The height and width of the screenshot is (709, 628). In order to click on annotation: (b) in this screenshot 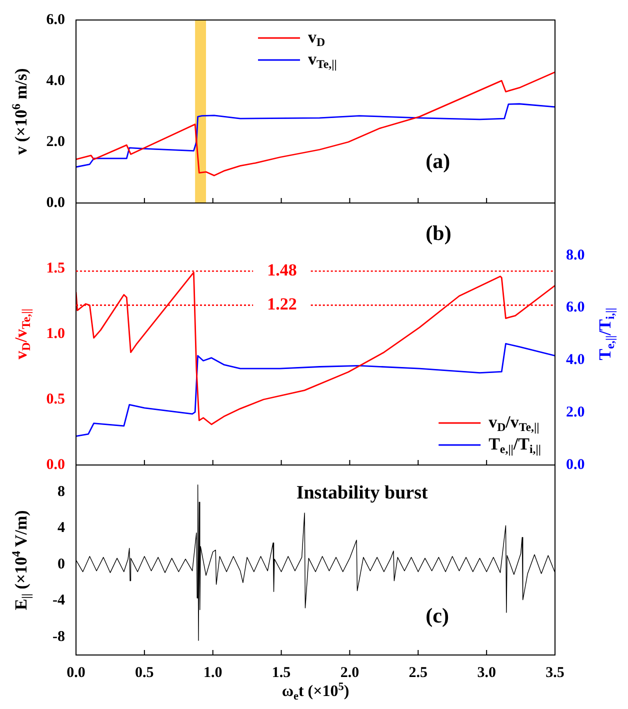, I will do `click(439, 232)`.